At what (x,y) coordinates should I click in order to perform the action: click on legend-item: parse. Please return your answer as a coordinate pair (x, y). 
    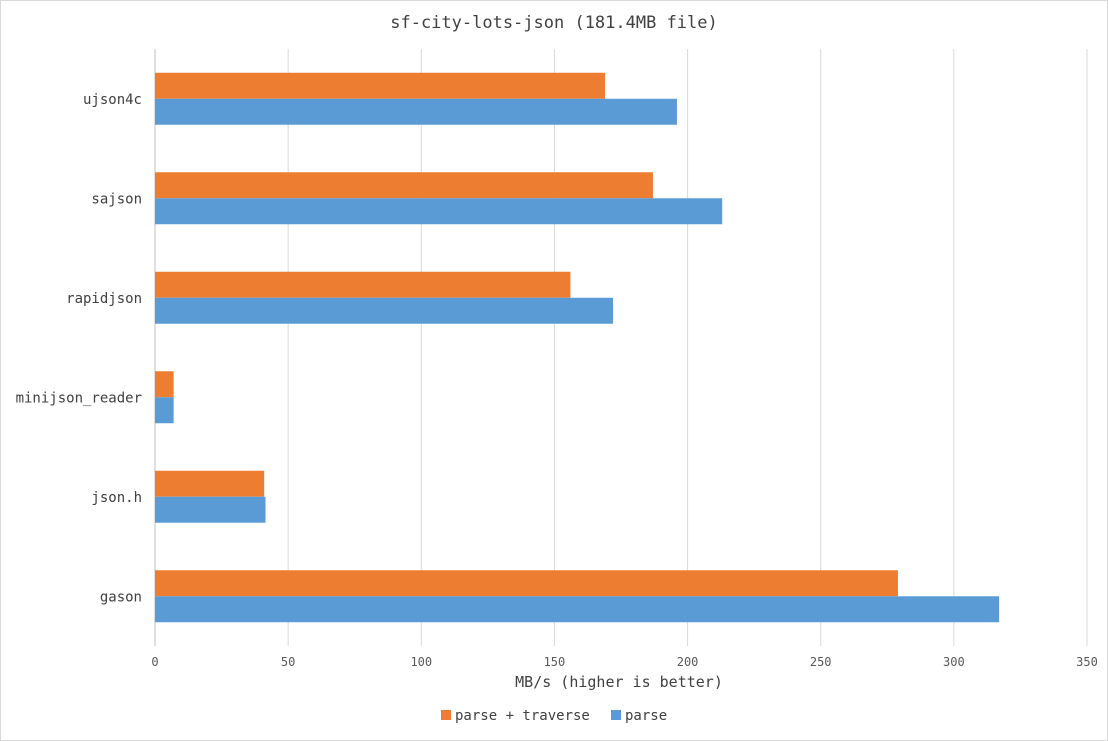
    Looking at the image, I should click on (639, 716).